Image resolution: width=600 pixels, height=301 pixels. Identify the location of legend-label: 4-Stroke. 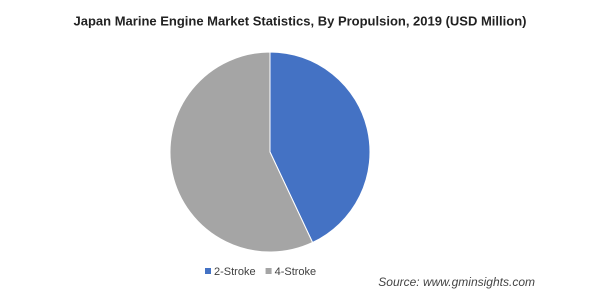
(296, 272).